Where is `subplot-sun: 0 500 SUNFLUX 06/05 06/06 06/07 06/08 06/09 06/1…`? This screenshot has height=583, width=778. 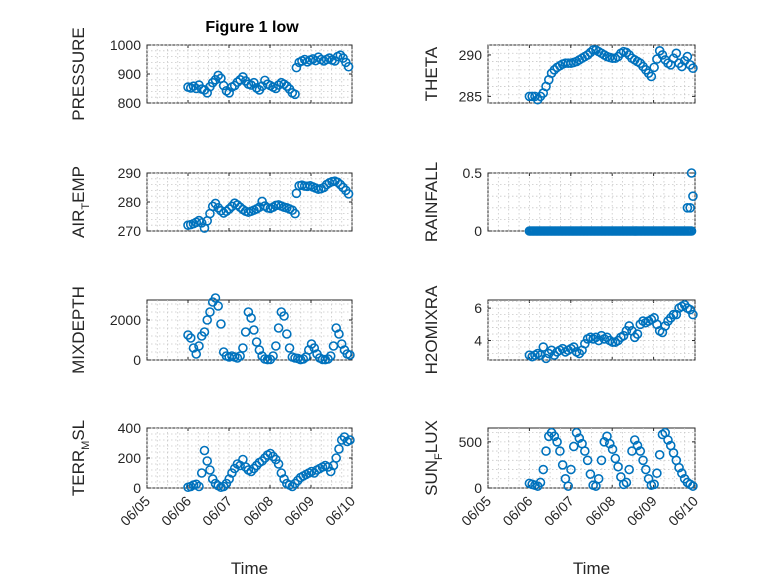 subplot-sun: 0 500 SUNFLUX 06/05 06/06 06/07 06/08 06/09 06/1… is located at coordinates (561, 499).